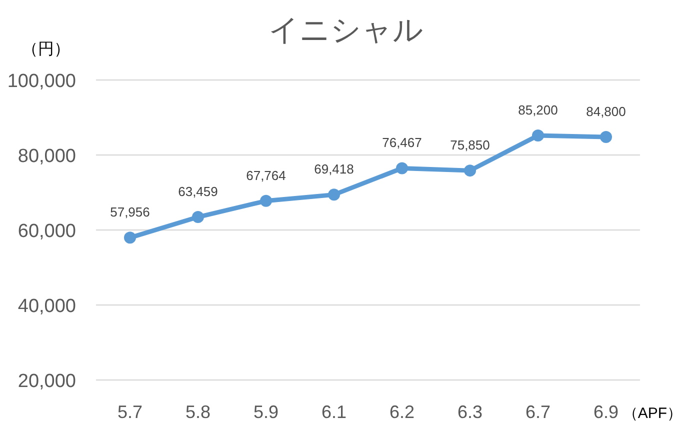 This screenshot has width=683, height=422. Describe the element at coordinates (652, 413) in the screenshot. I see `xlabel: （APF）` at that location.